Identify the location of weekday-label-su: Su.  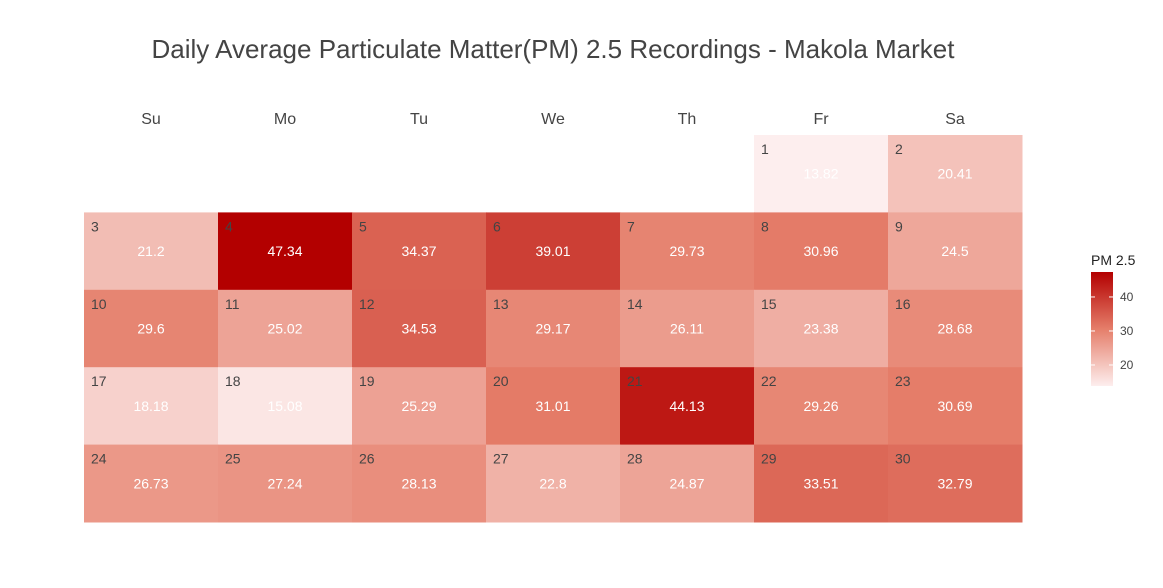
(151, 119).